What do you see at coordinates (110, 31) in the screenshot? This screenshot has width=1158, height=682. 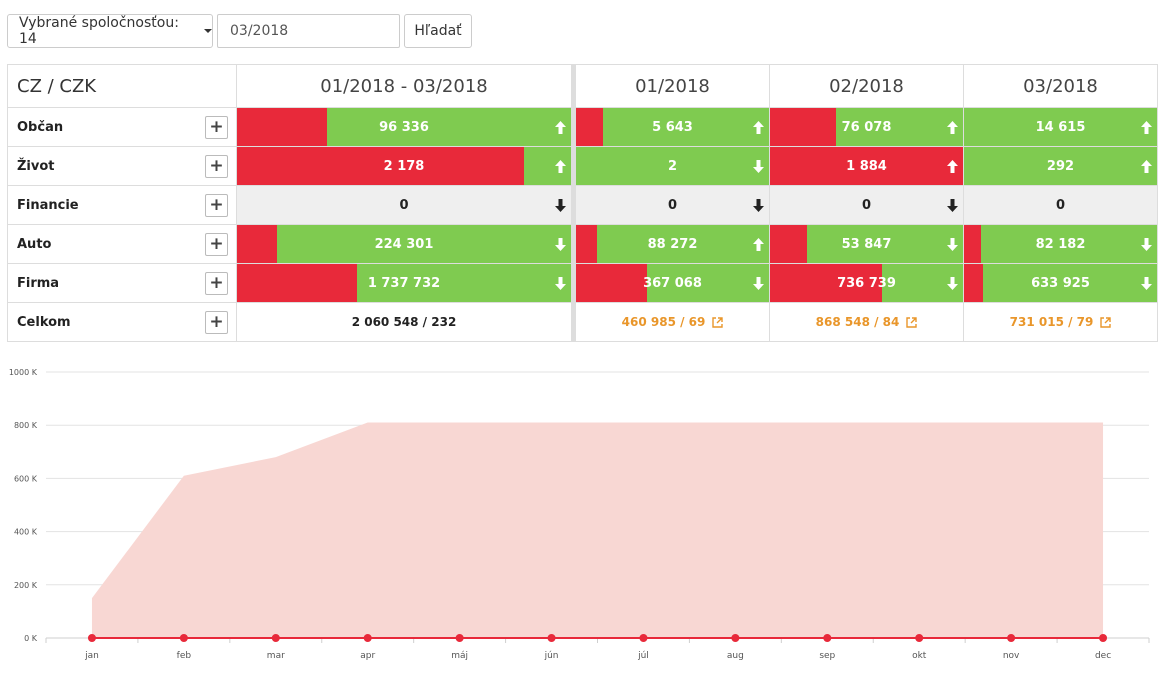 I see `company-filter-dropdown: Vybrané spoločnosťou: 14` at bounding box center [110, 31].